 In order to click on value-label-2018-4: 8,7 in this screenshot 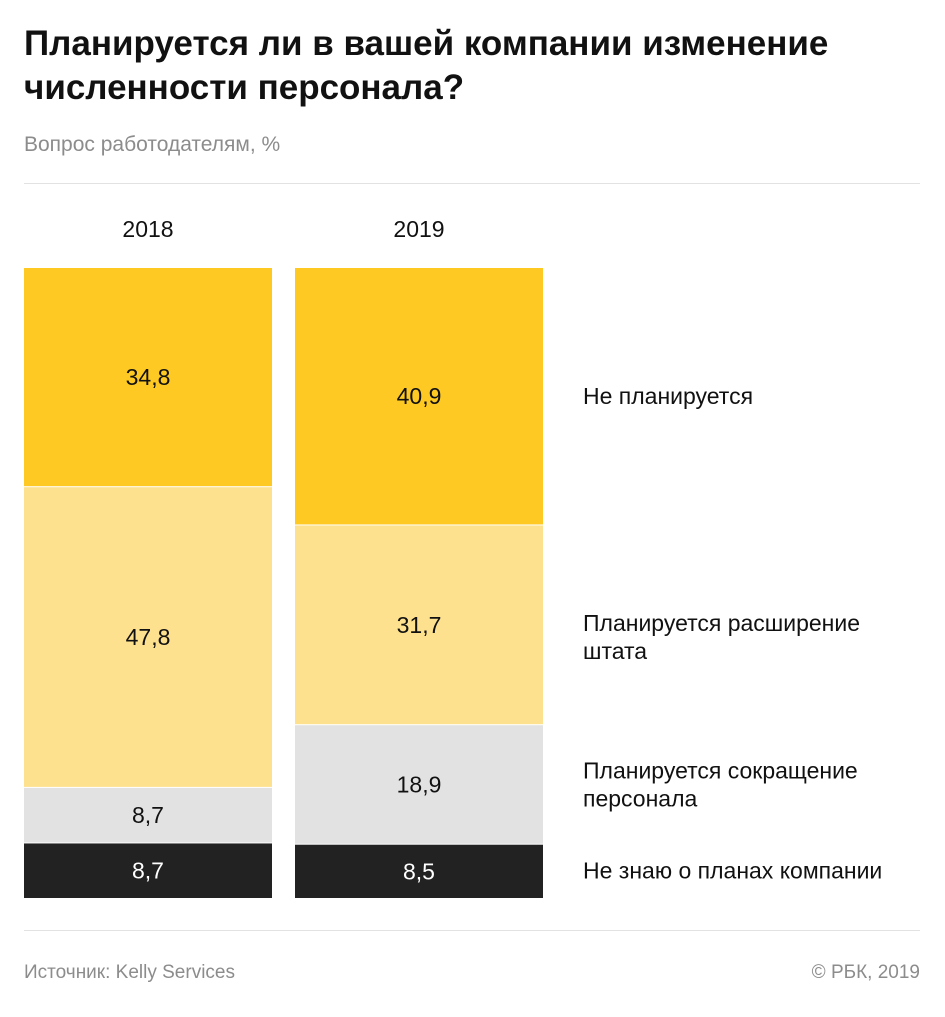, I will do `click(148, 871)`.